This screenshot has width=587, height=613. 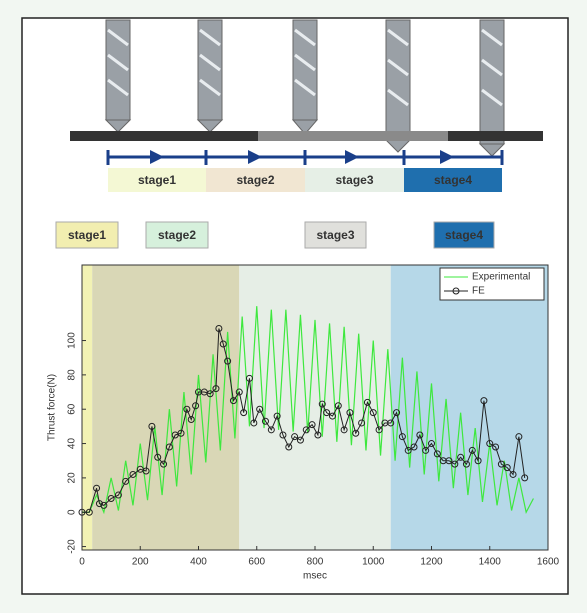 I want to click on x-tick-label: 0, so click(x=82, y=562).